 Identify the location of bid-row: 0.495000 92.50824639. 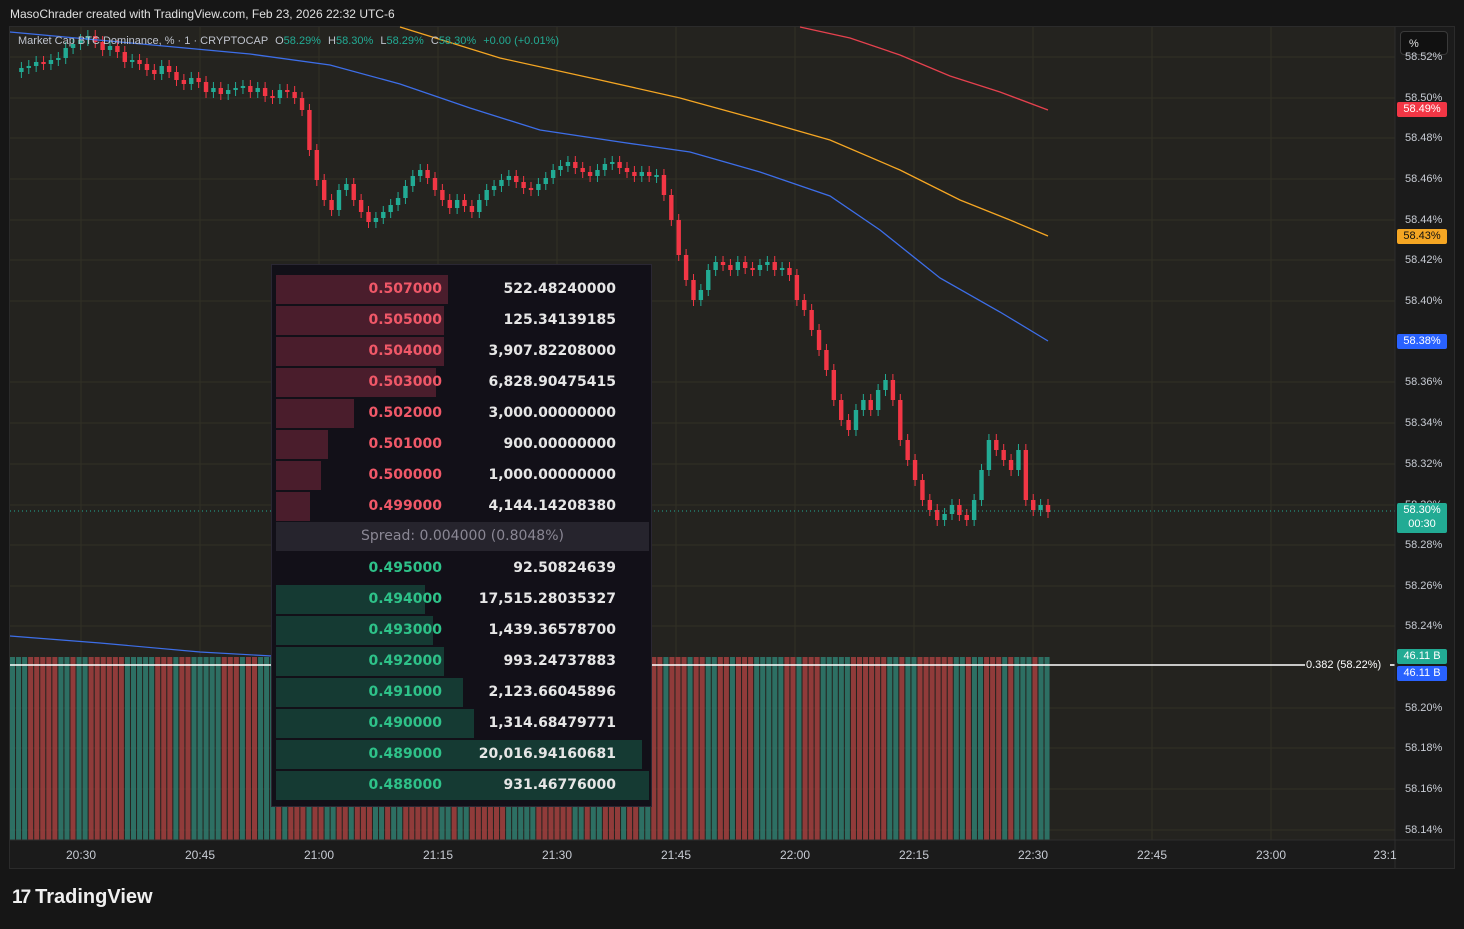
(462, 568).